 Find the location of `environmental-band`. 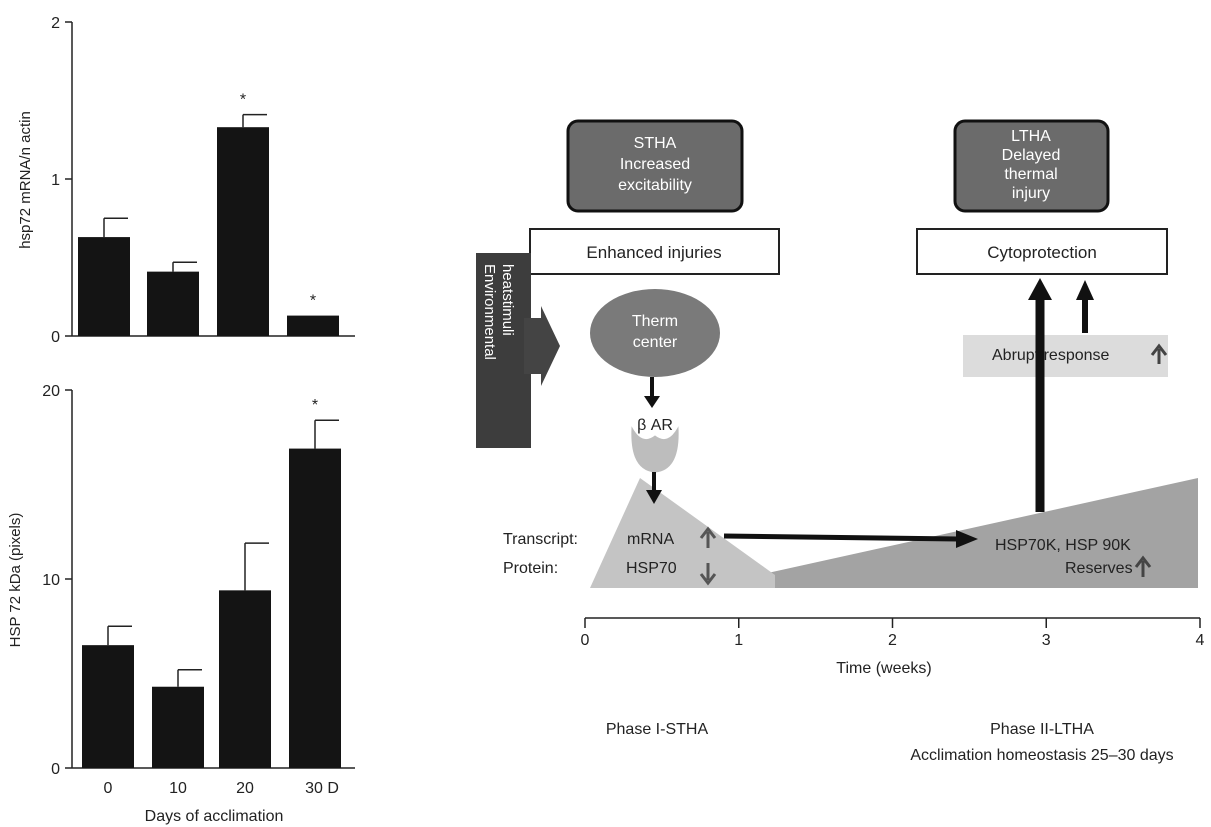

environmental-band is located at coordinates (503, 350).